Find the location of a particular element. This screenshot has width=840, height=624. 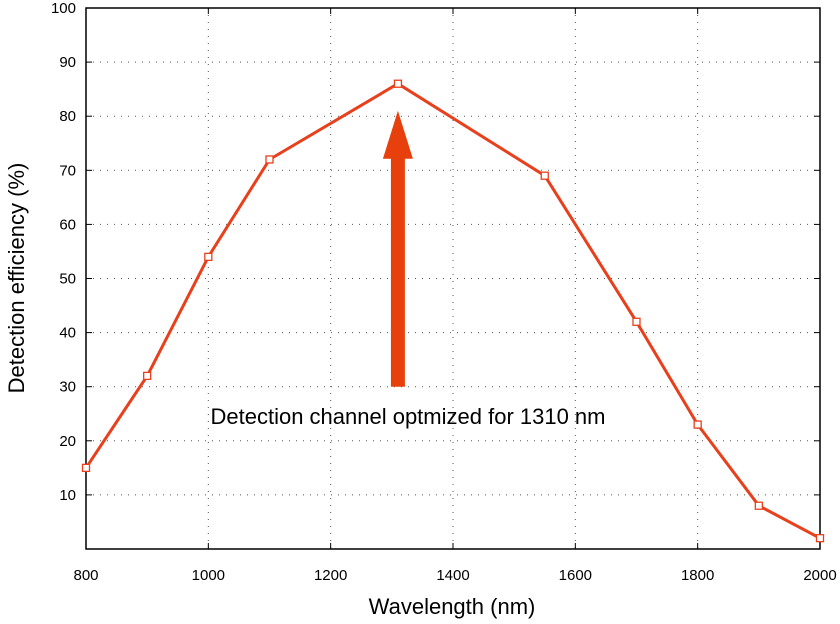

annotation-arrow is located at coordinates (397, 248).